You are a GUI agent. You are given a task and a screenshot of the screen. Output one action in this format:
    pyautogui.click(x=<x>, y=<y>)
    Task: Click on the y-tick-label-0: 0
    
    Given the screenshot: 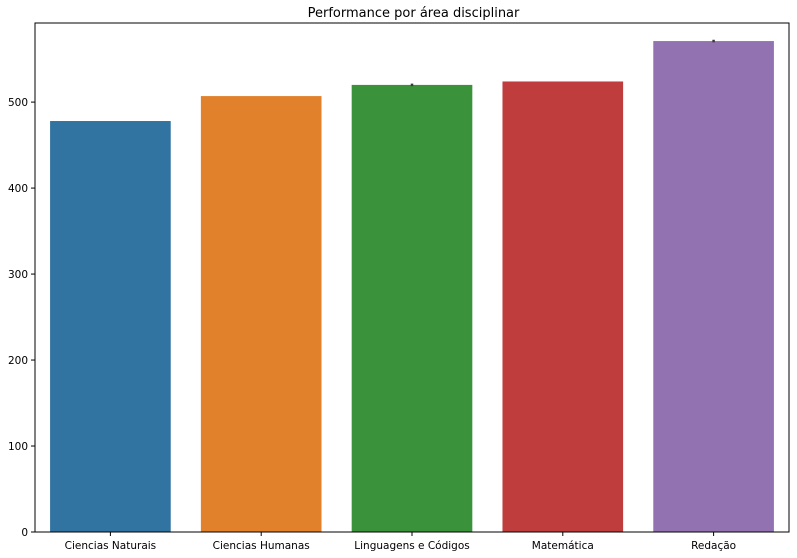 What is the action you would take?
    pyautogui.click(x=24, y=533)
    